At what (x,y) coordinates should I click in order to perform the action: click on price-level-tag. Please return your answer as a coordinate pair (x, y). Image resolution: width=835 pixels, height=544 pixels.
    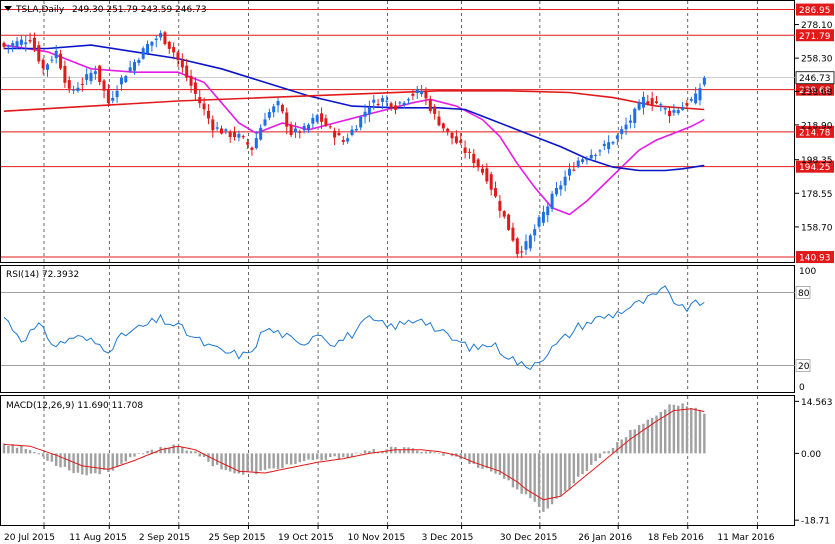
    Looking at the image, I should click on (815, 89).